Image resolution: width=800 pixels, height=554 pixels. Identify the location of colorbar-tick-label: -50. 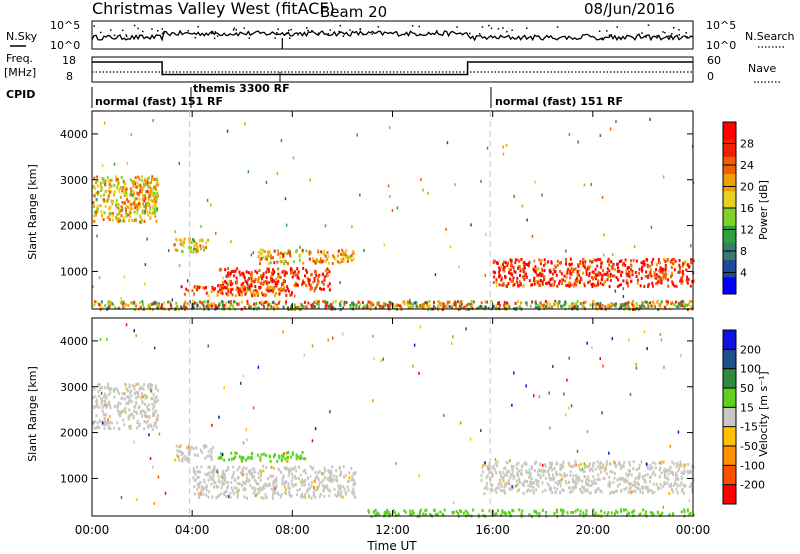
(749, 446).